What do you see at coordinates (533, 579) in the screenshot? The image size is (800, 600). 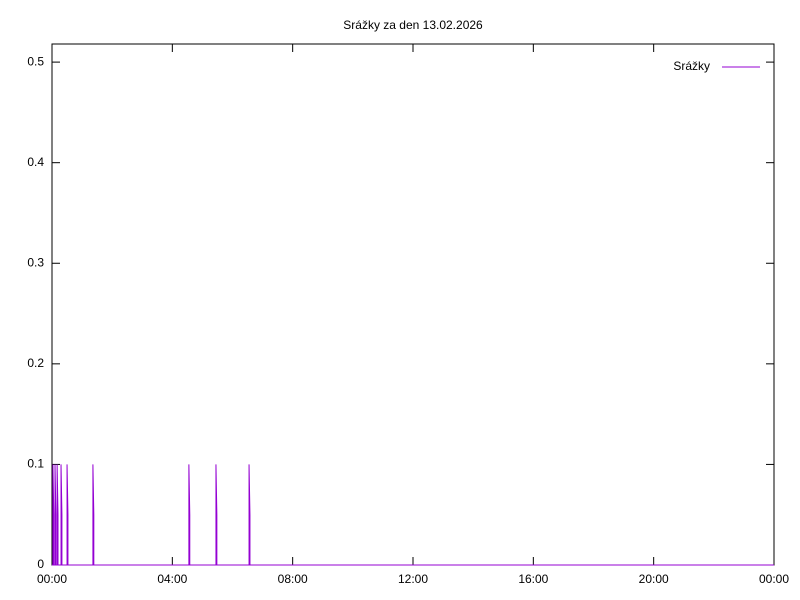 I see `x-tick-label: 16:00` at bounding box center [533, 579].